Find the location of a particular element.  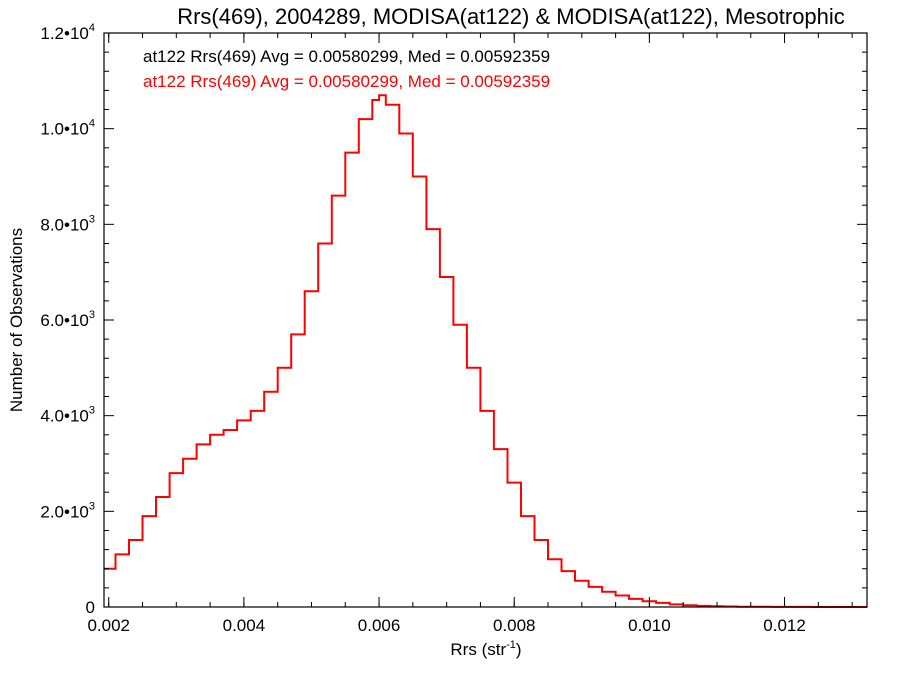

y-tick-label: 8.0•103 is located at coordinates (67, 223).